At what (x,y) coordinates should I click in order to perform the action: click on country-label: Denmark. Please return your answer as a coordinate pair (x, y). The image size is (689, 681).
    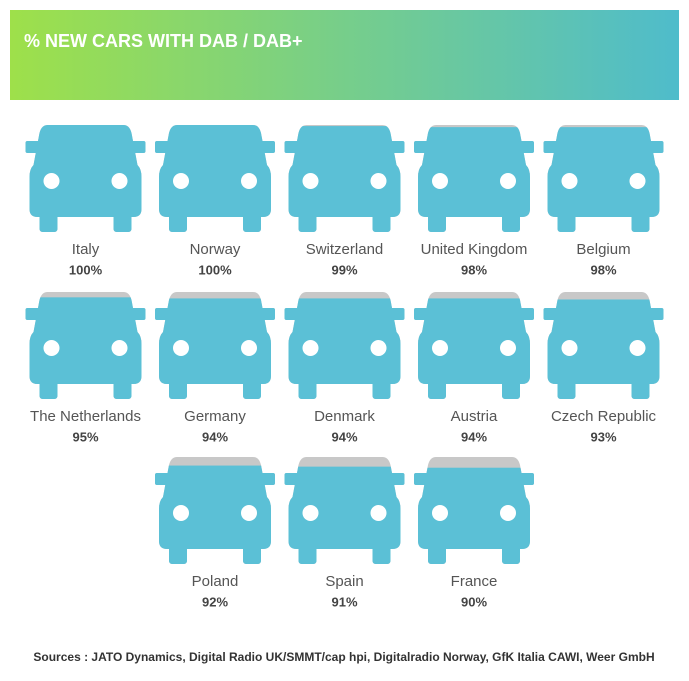
    Looking at the image, I should click on (344, 416).